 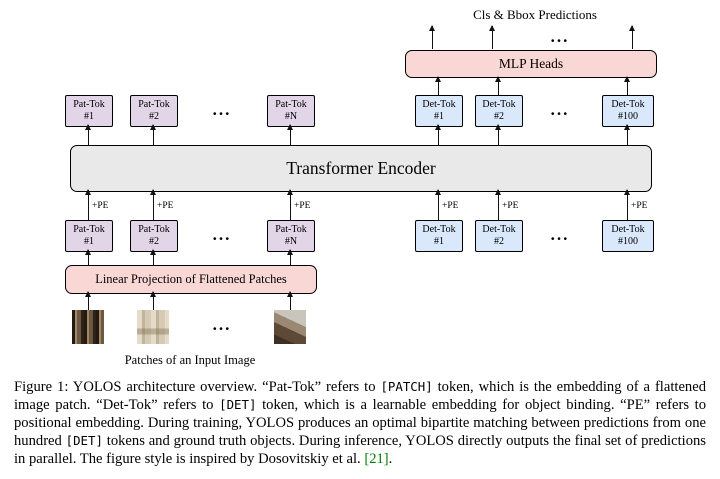 I want to click on det-tok-input-box: Det-Tok #2, so click(x=499, y=236).